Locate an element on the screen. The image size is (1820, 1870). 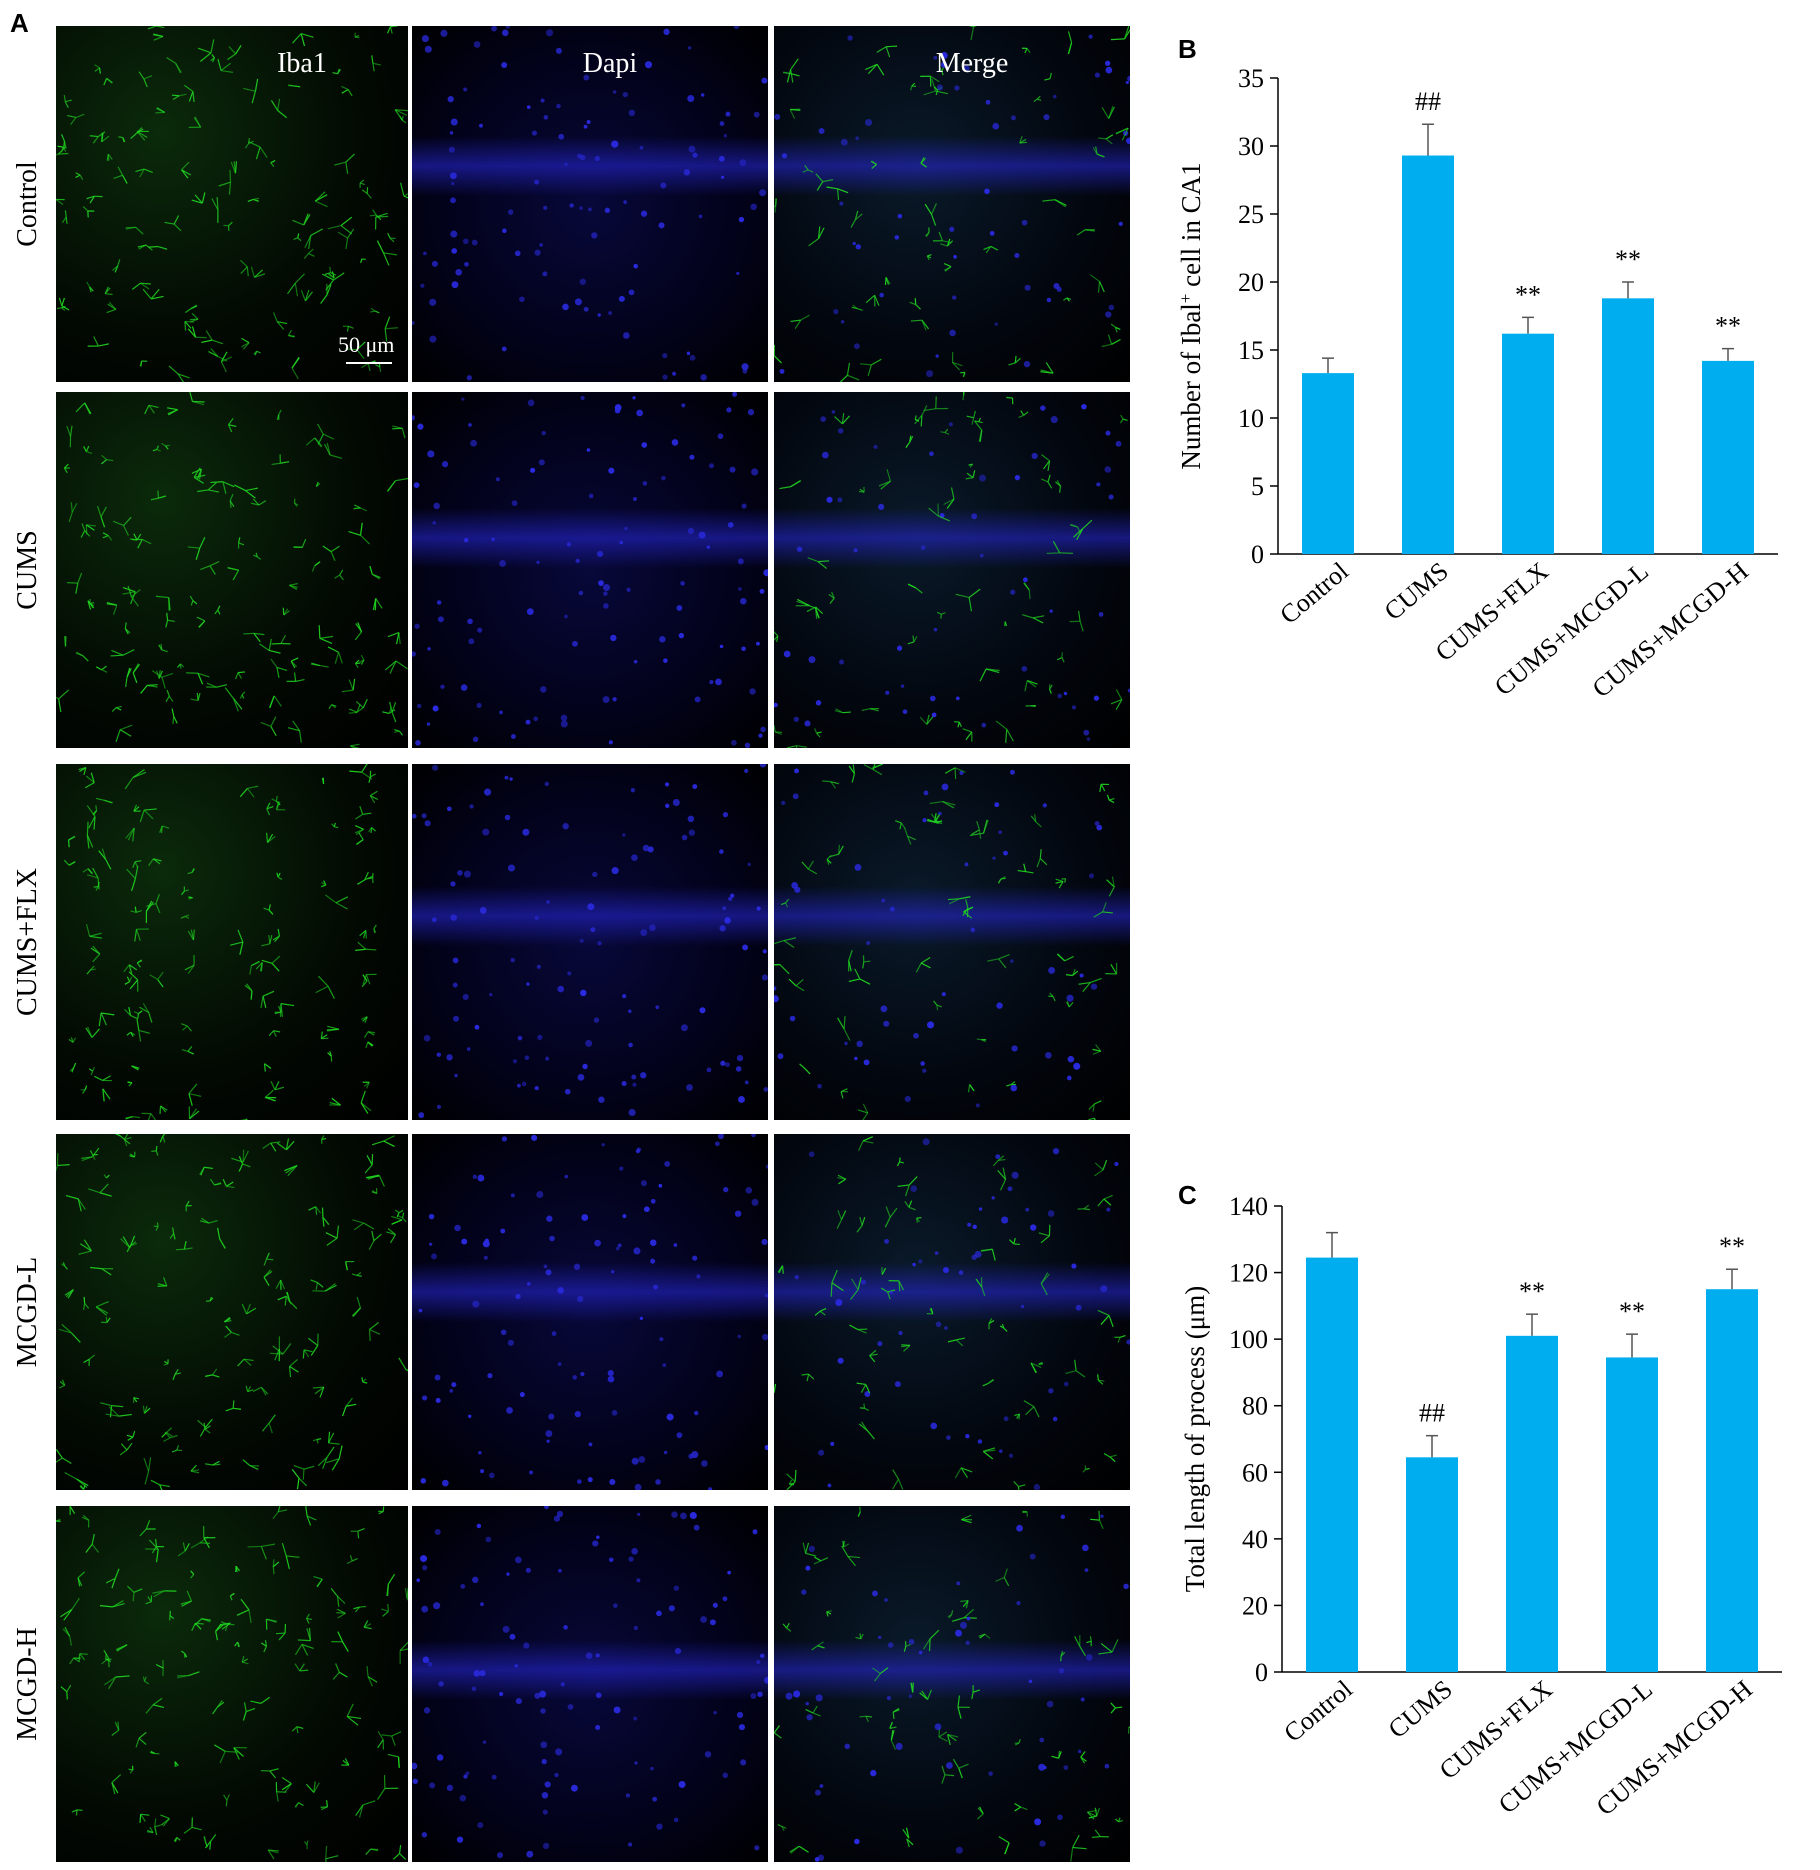
scale-bar is located at coordinates (369, 363).